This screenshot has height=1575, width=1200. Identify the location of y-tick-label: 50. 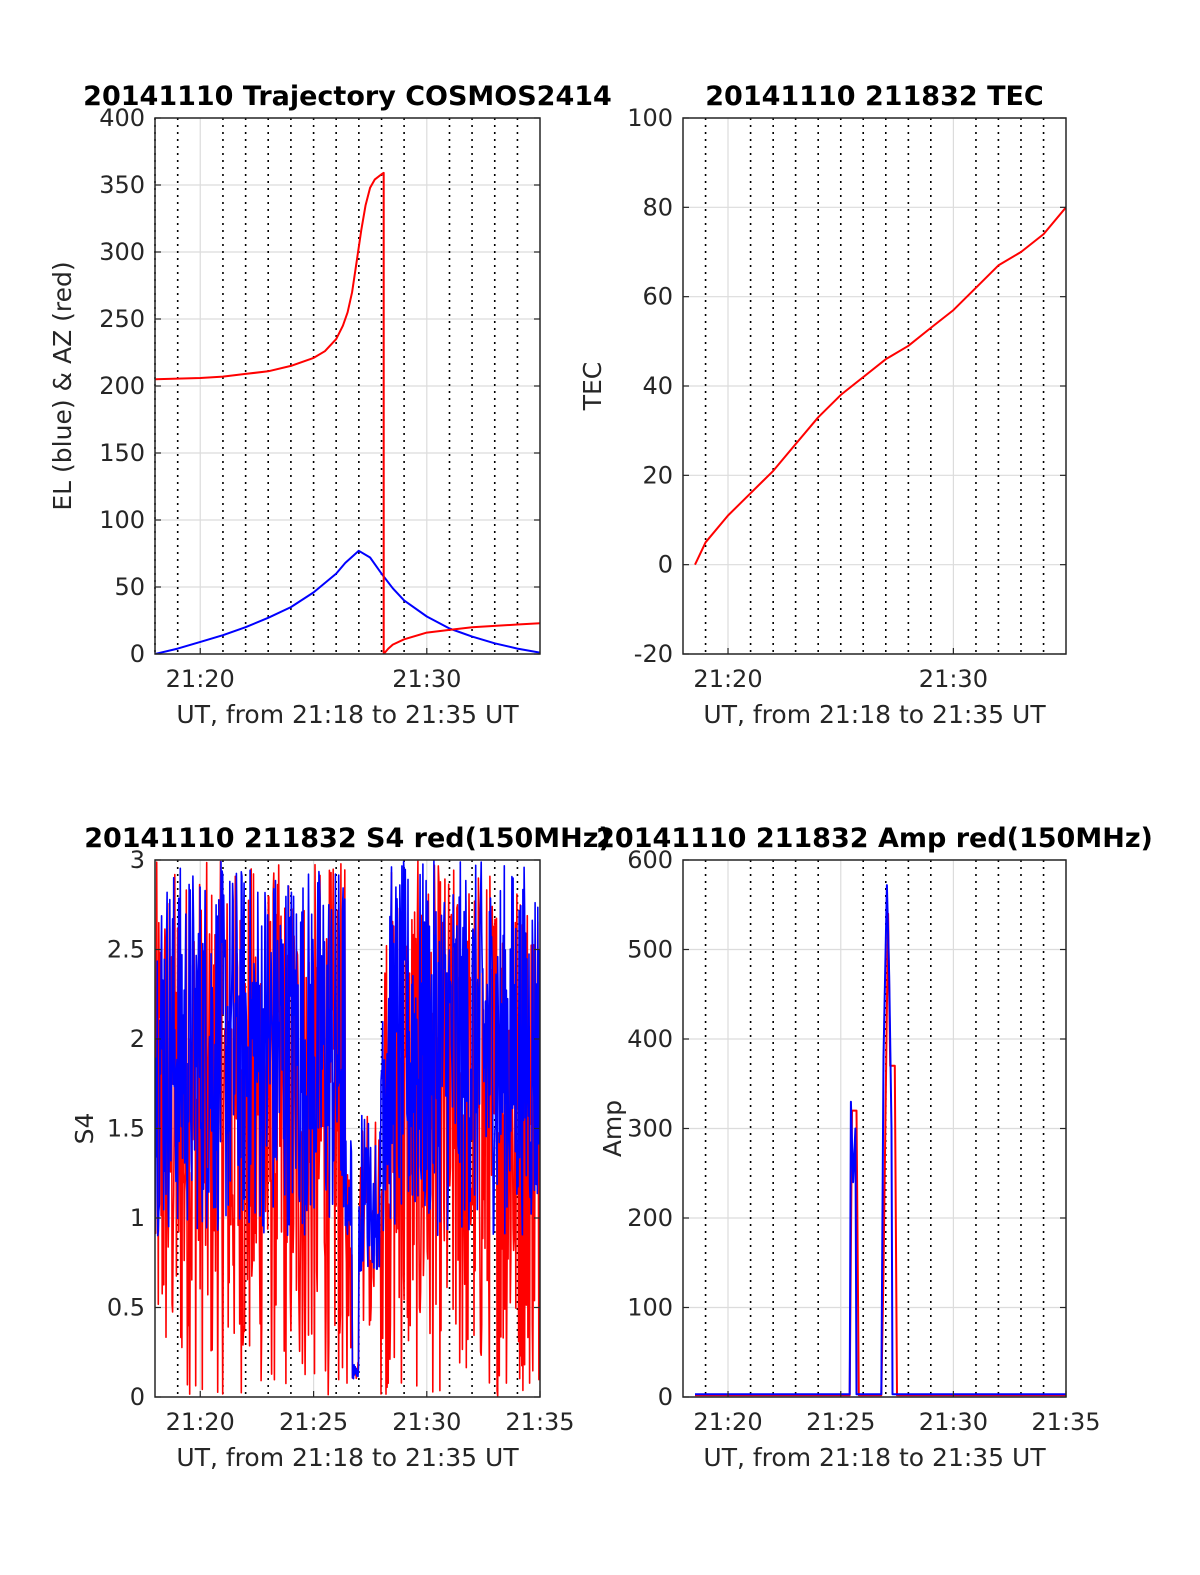
(129, 587).